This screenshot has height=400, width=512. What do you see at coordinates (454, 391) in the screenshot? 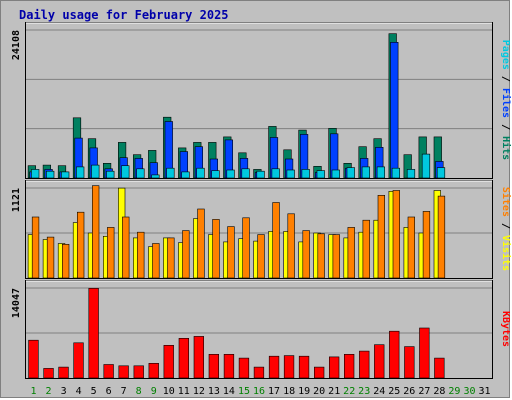
I see `x-tick-label: 29` at bounding box center [454, 391].